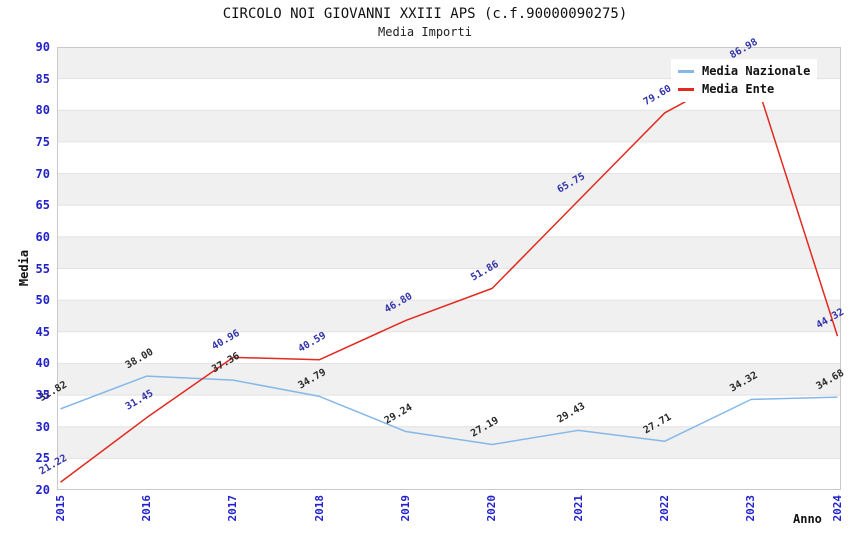  I want to click on legend-label: Media Nazionale, so click(756, 71).